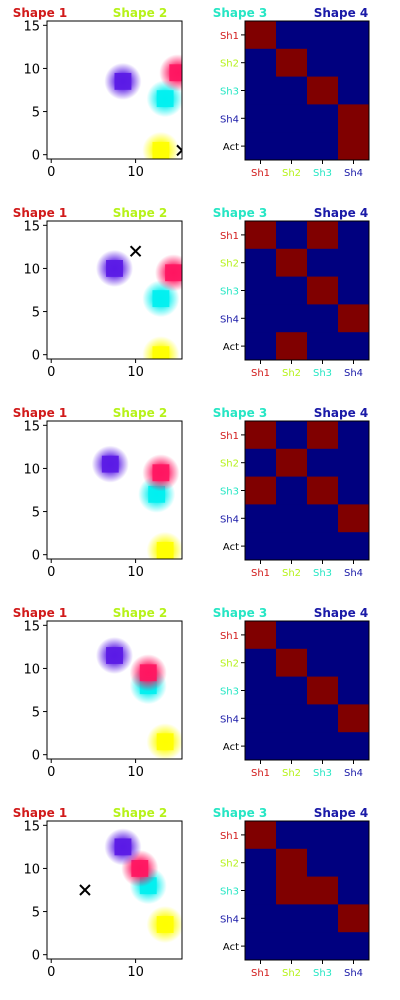 This screenshot has width=400, height=1000. What do you see at coordinates (51, 572) in the screenshot?
I see `x-tick-label-0: 0` at bounding box center [51, 572].